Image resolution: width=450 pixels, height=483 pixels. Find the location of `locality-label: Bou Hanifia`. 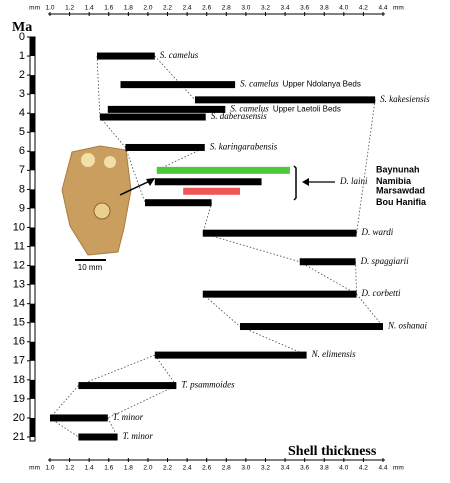

locality-label: Bou Hanifia is located at coordinates (401, 202).